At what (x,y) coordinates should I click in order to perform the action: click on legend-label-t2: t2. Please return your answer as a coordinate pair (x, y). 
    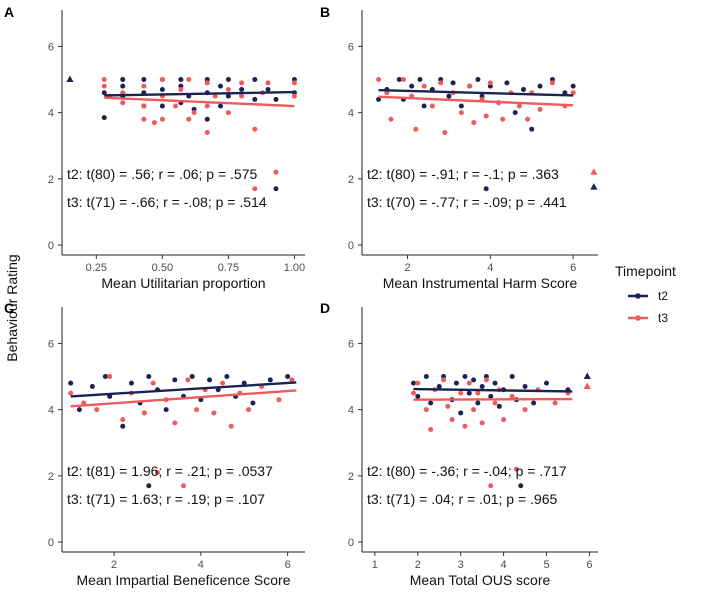
    Looking at the image, I should click on (663, 296).